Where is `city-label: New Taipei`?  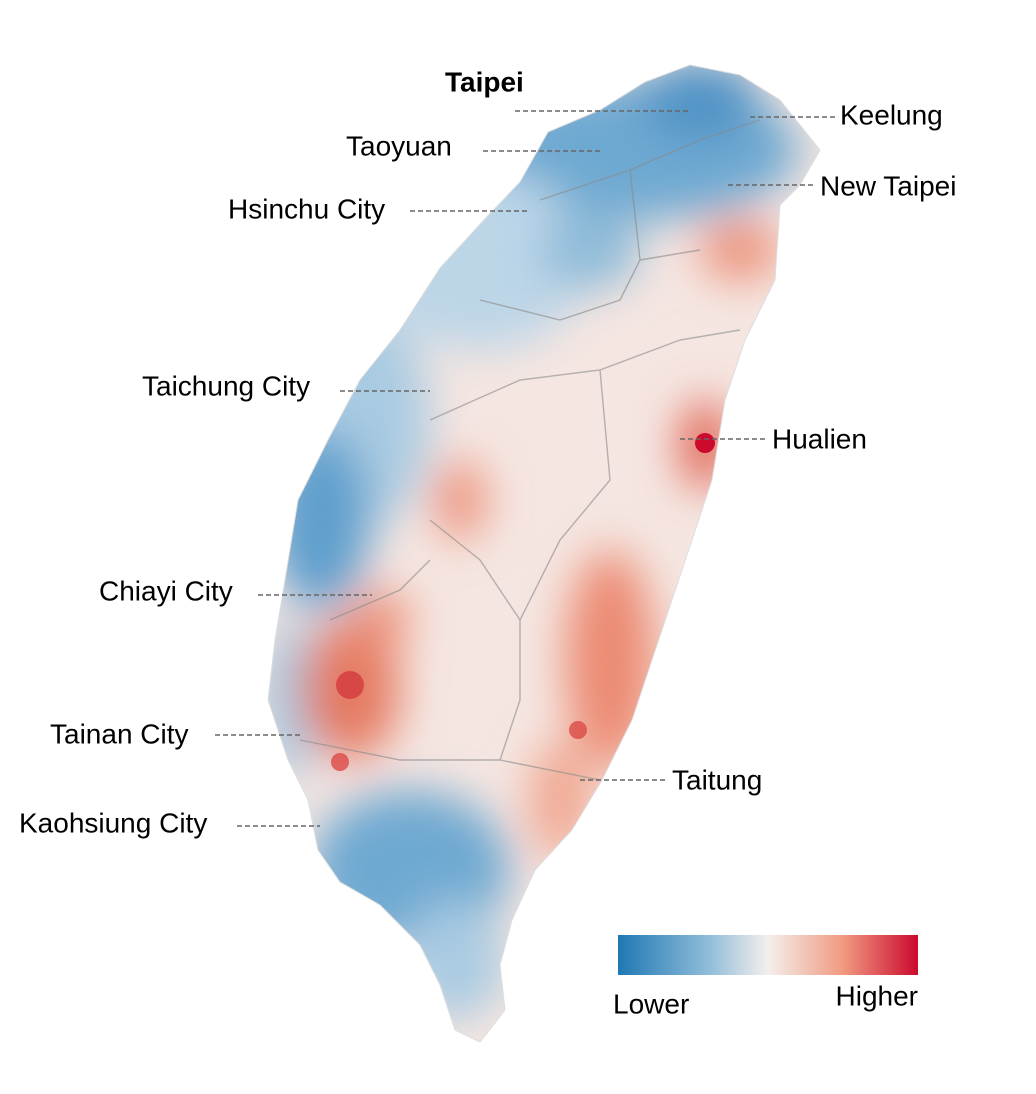 city-label: New Taipei is located at coordinates (888, 185).